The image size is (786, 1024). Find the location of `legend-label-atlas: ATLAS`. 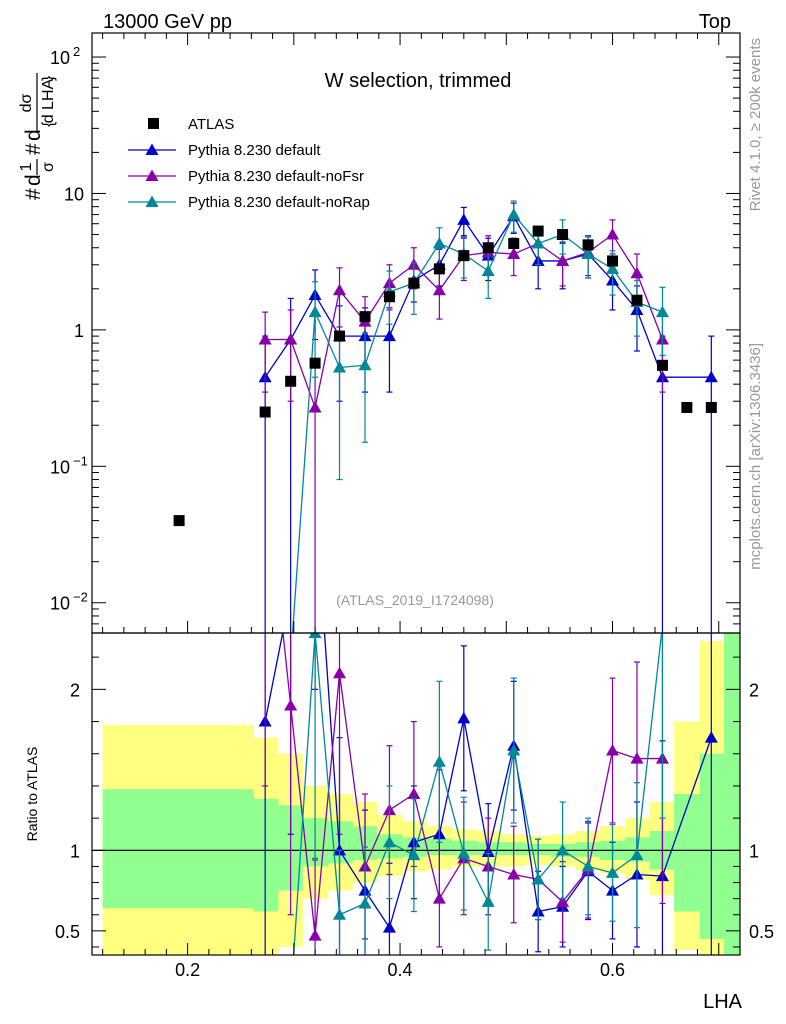

legend-label-atlas: ATLAS is located at coordinates (211, 124).